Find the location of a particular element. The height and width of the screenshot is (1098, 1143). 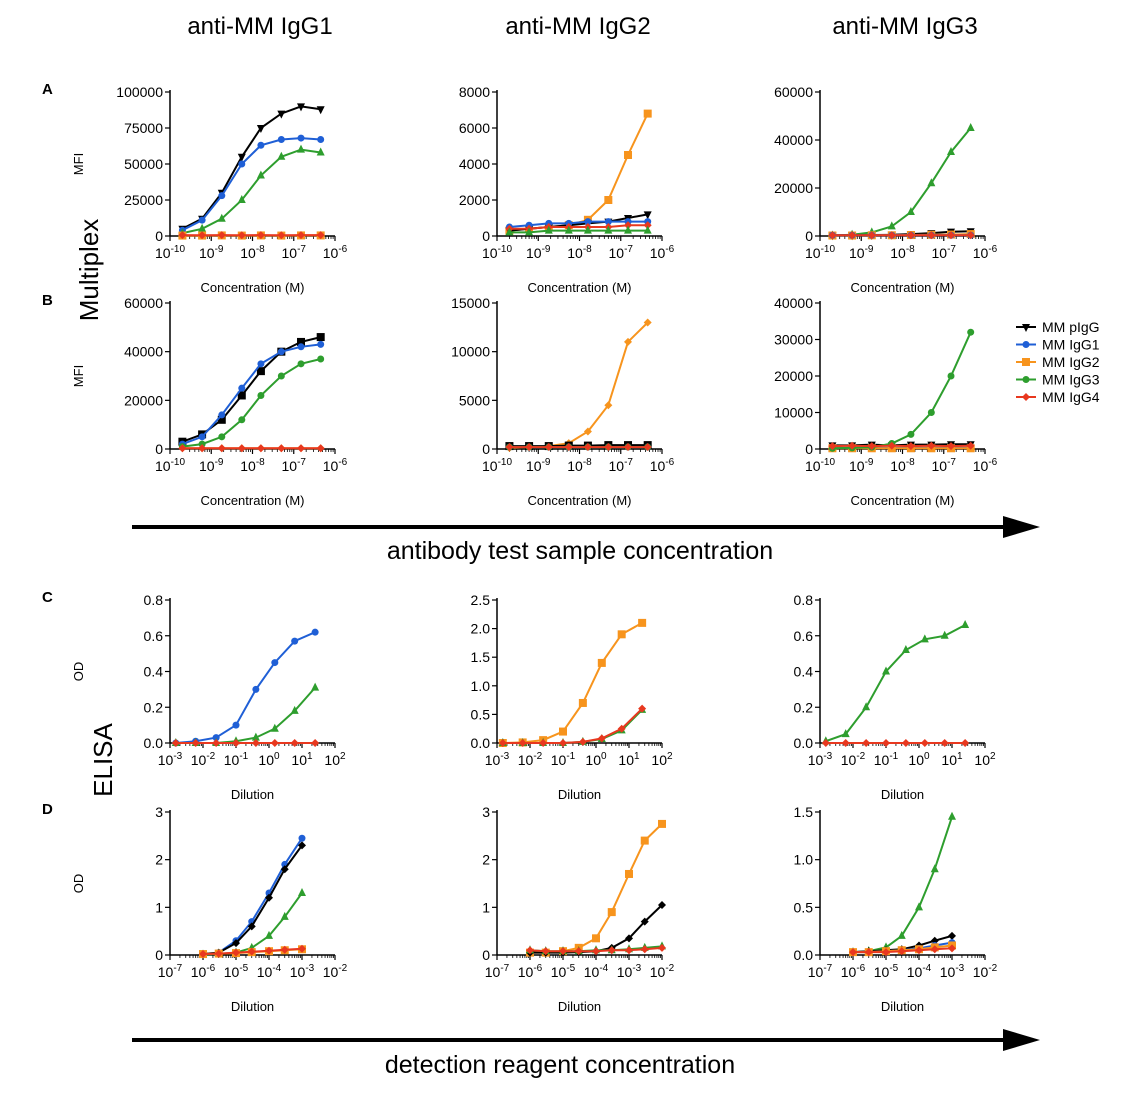

y-tick-label: 2.0 is located at coordinates (481, 629).